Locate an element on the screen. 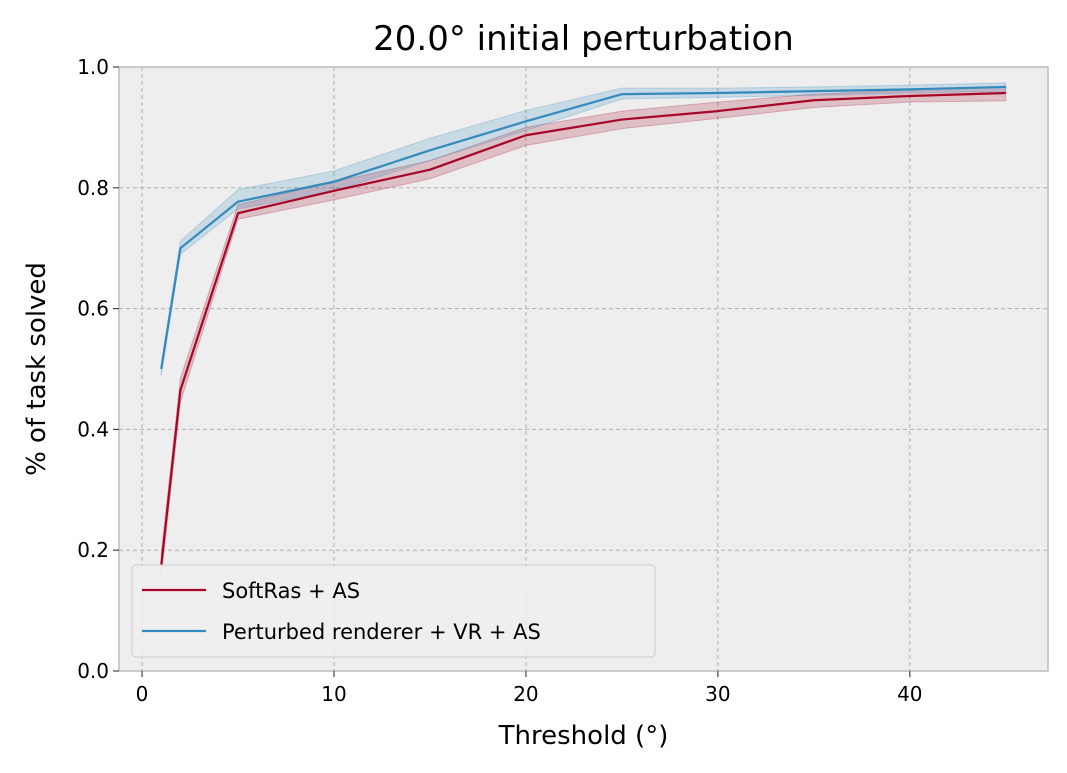  chart-title: 20.0° initial perturbation is located at coordinates (583, 39).